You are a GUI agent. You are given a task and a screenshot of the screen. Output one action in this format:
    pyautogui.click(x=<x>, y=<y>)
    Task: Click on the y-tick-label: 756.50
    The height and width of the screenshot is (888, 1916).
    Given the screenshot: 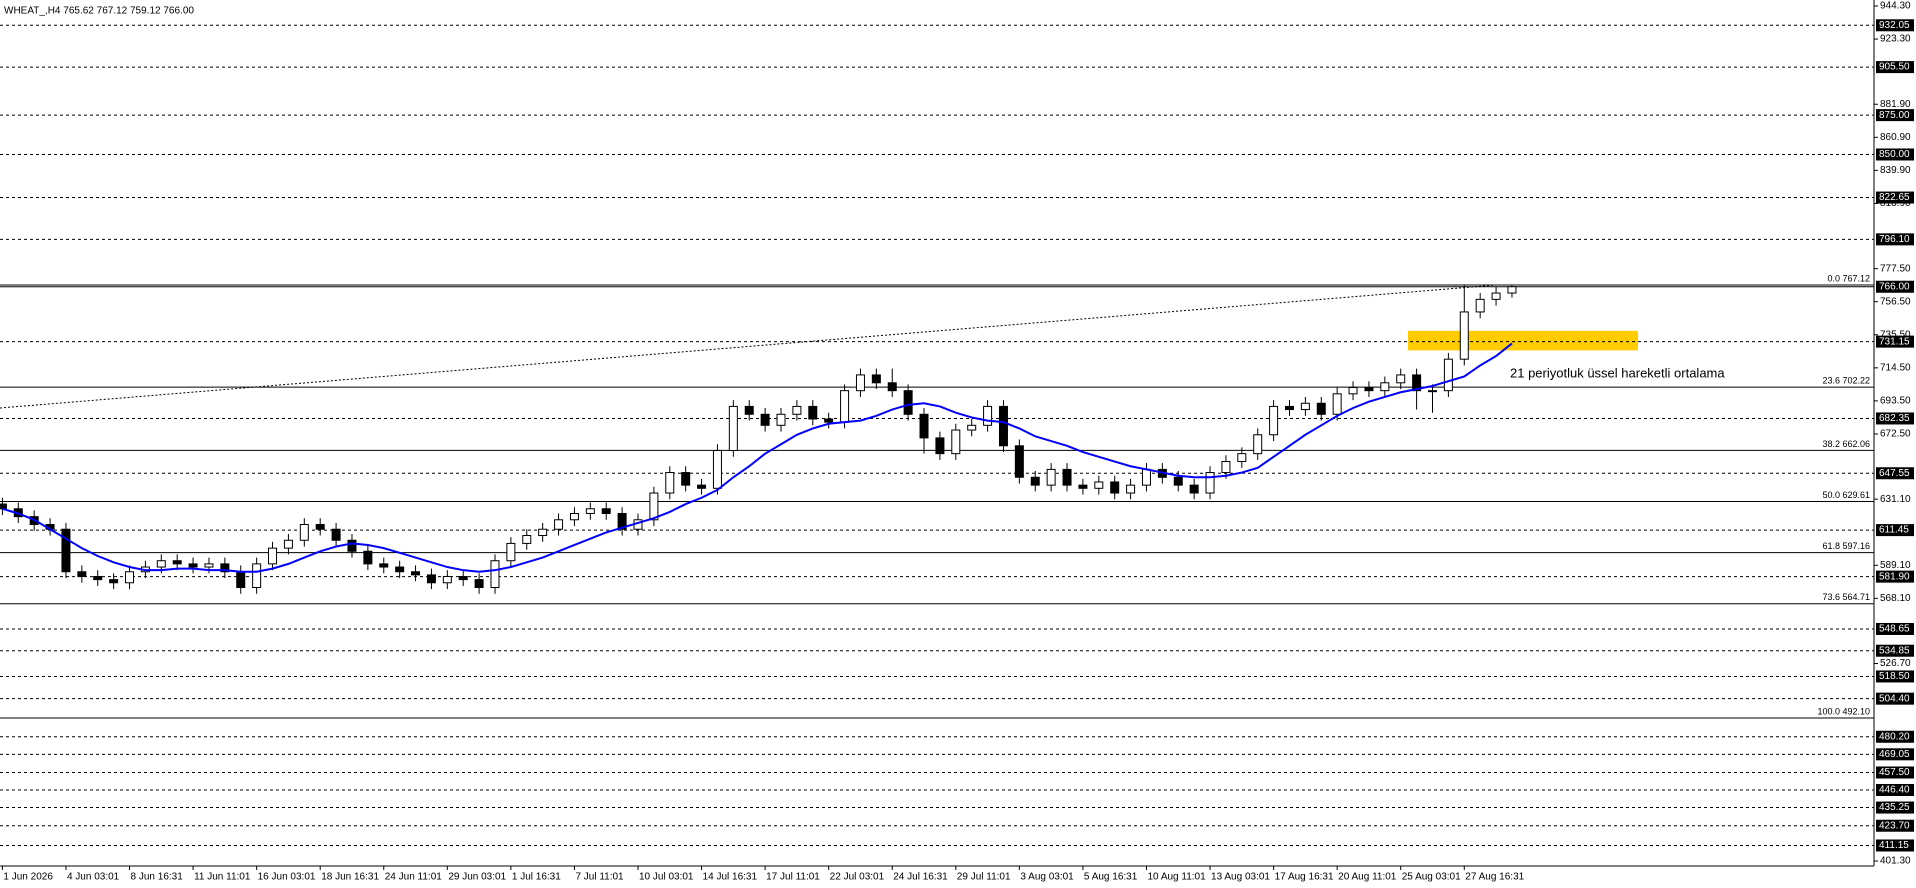 What is the action you would take?
    pyautogui.click(x=1895, y=301)
    